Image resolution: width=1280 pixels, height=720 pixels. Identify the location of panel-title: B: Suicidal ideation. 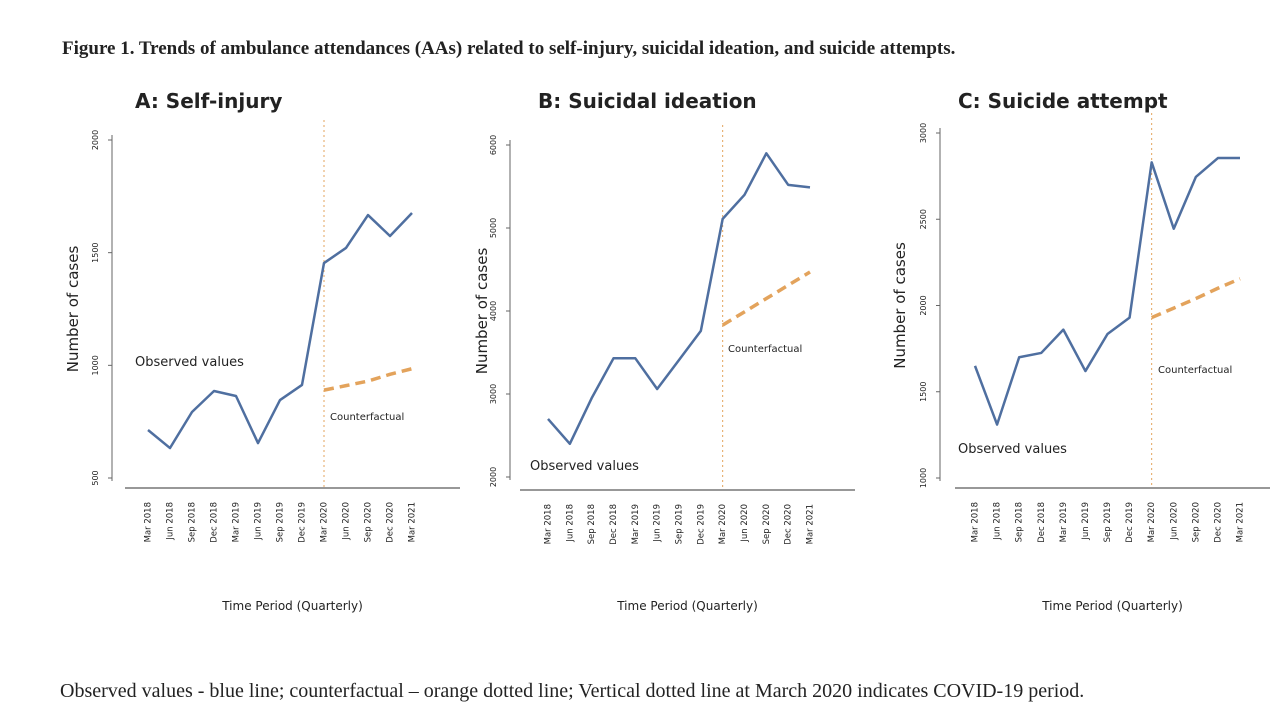
(647, 101).